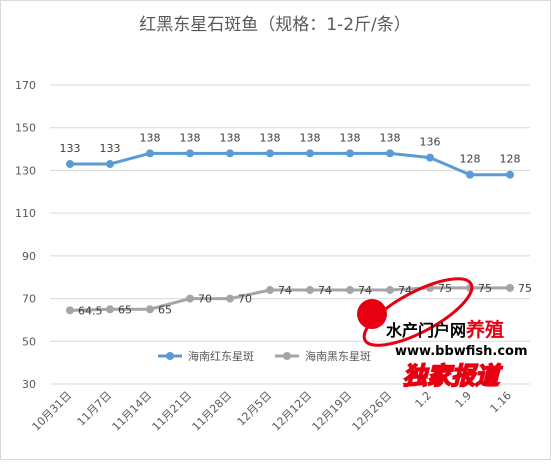  Describe the element at coordinates (221, 356) in the screenshot. I see `legend-label: 海南红东星斑` at that location.